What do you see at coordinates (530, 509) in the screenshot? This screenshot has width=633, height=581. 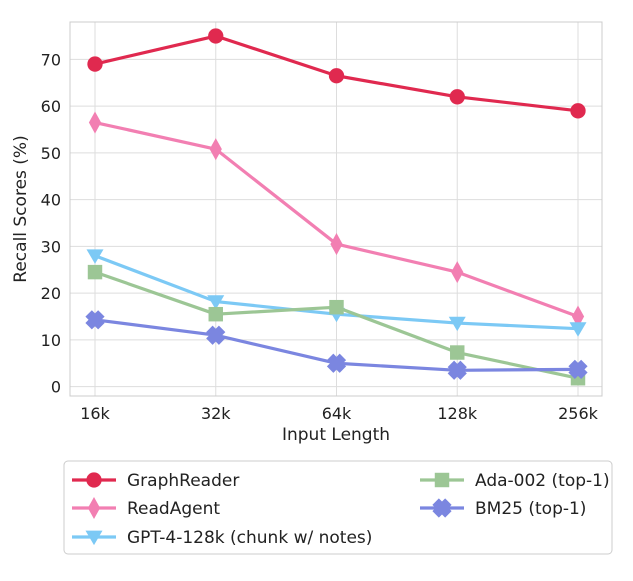 I see `legend-label: BM25 (top-1)` at bounding box center [530, 509].